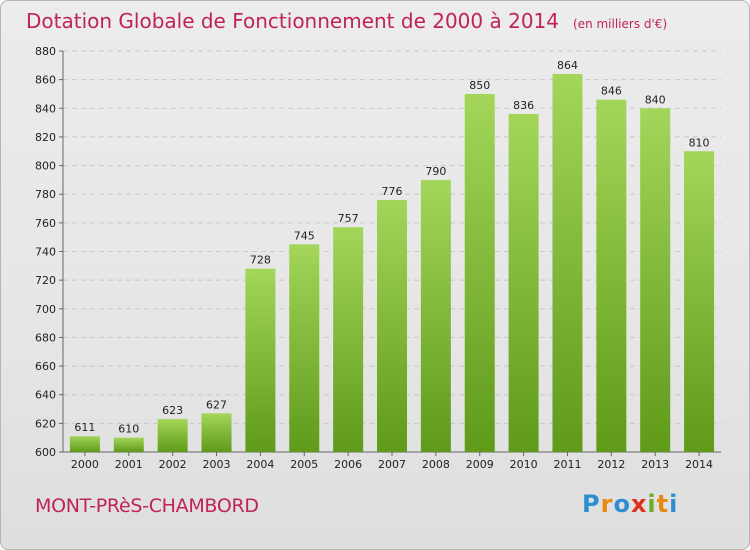 This screenshot has height=550, width=750. I want to click on bar-2004, so click(260, 360).